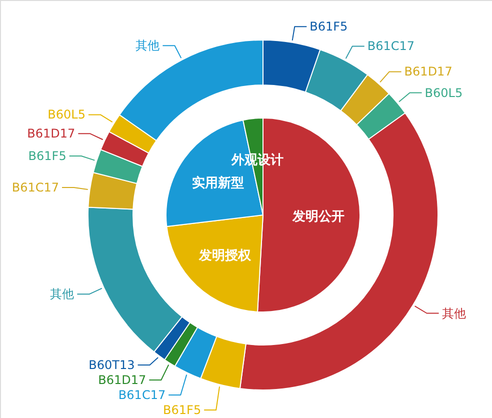 This screenshot has width=492, height=418. Describe the element at coordinates (111, 365) in the screenshot. I see `slice-label: B60T13` at that location.